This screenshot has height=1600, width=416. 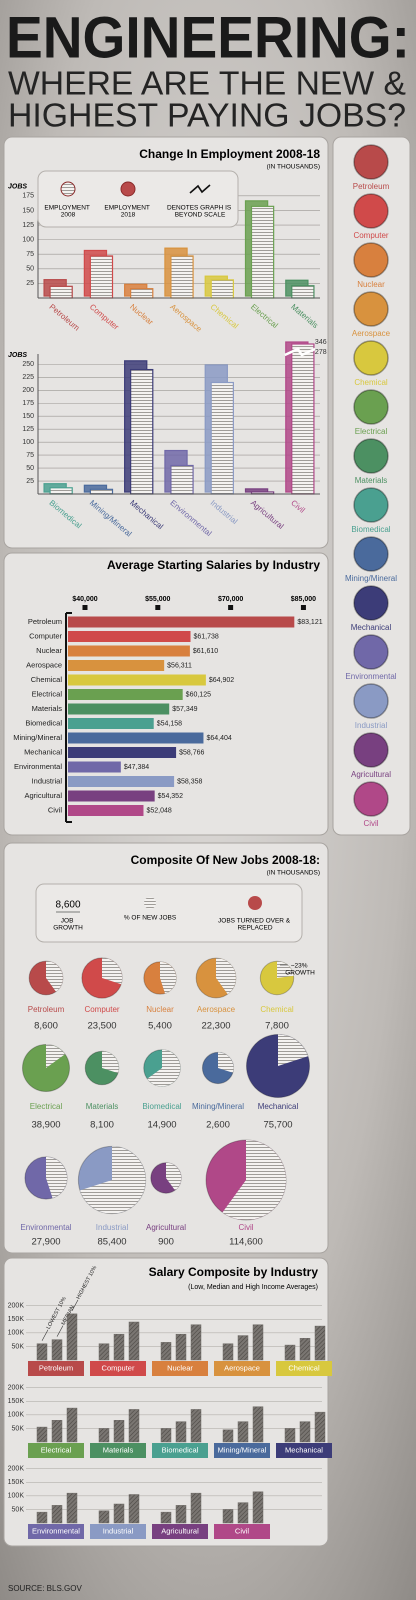 I want to click on y-tick-label: 200K, so click(x=16, y=1469).